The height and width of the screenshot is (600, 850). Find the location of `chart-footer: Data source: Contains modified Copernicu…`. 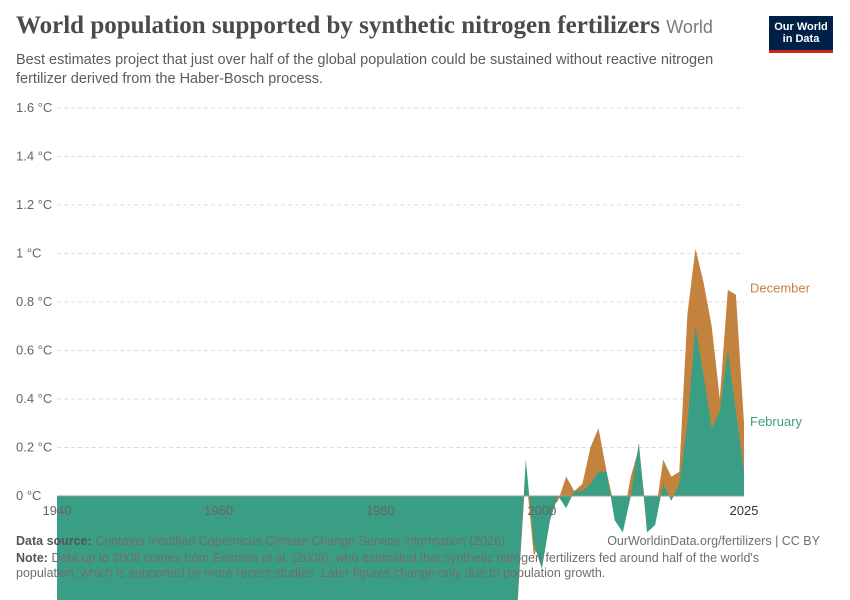

chart-footer: Data source: Contains modified Copernicu… is located at coordinates (426, 557).